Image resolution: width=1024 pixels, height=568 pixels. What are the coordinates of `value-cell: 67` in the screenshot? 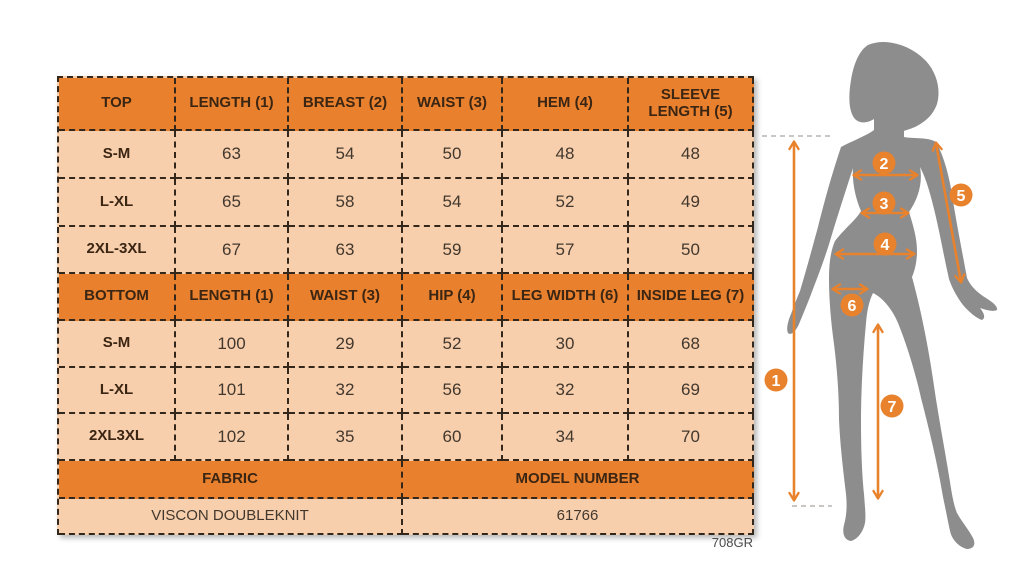 It's located at (232, 250).